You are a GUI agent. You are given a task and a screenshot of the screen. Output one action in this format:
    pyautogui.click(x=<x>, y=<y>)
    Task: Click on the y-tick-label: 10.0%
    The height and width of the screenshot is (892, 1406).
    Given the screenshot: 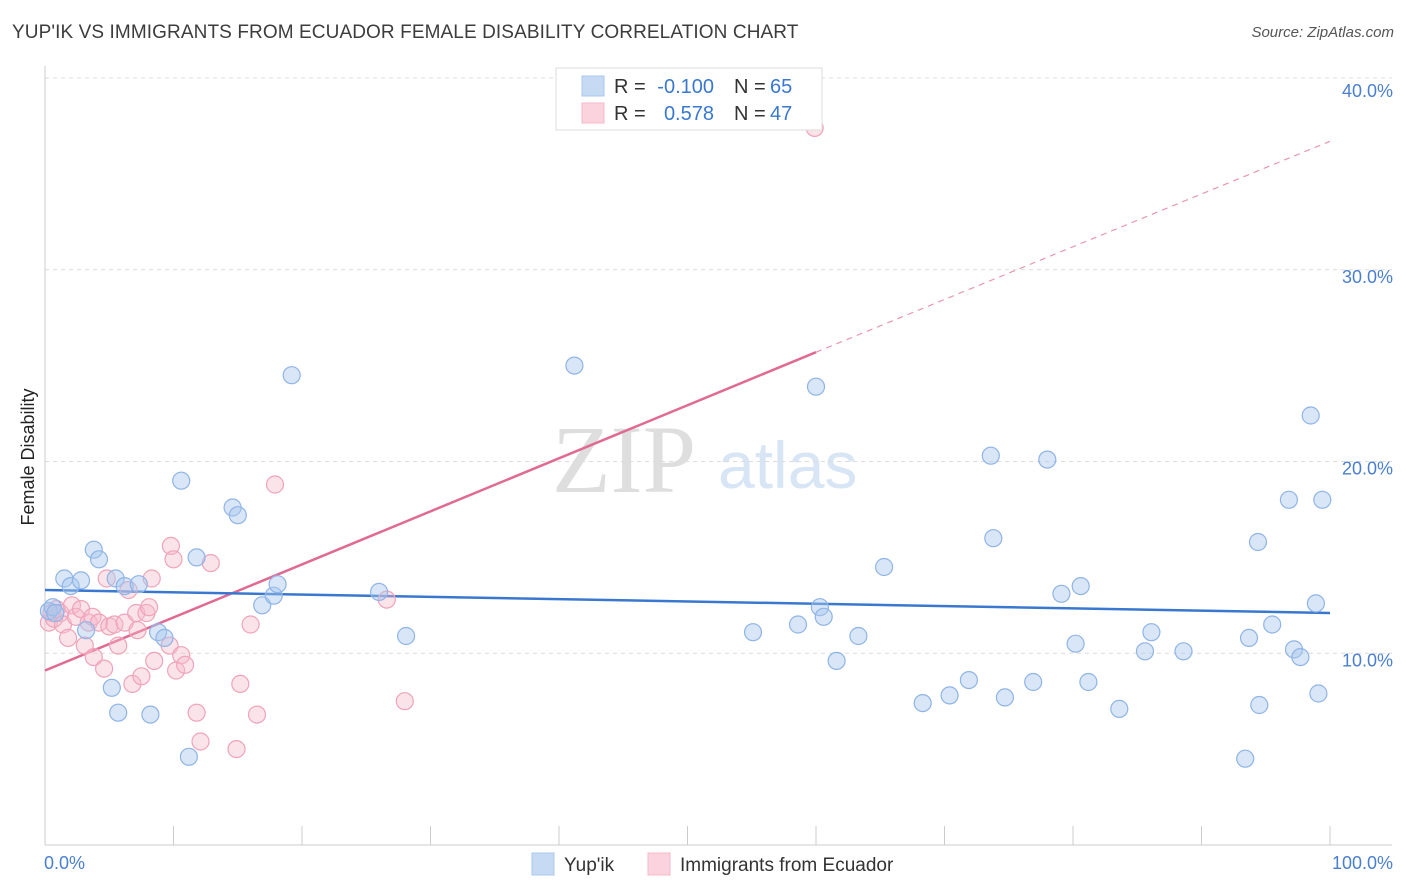 What is the action you would take?
    pyautogui.click(x=1367, y=660)
    